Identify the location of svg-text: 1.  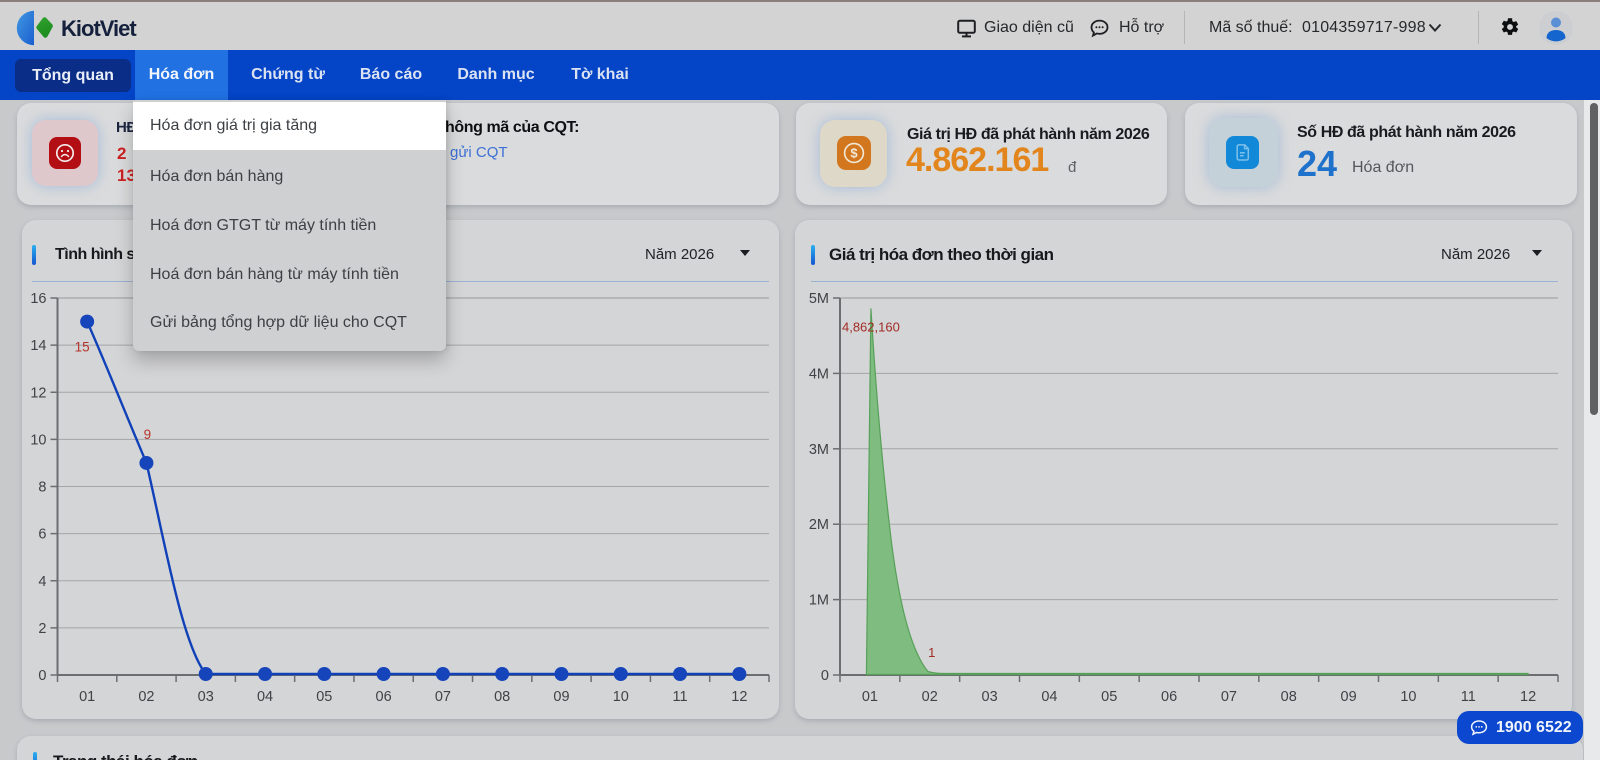
(931, 652).